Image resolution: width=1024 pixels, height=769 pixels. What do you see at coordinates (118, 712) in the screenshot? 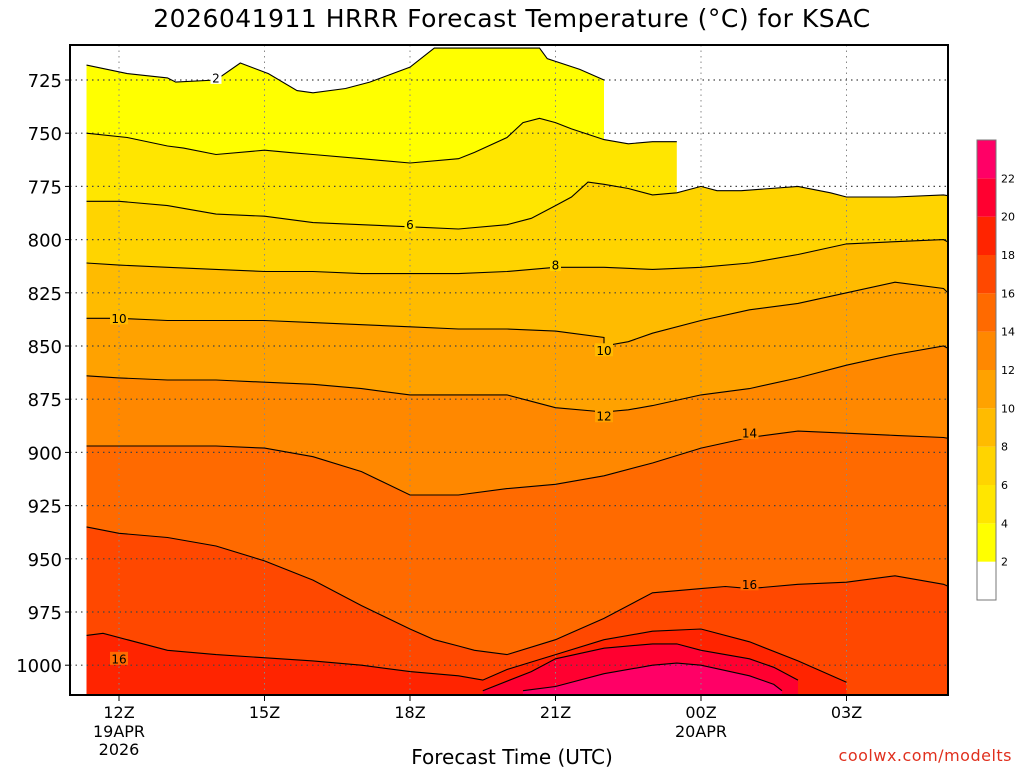
I see `x-tick-label: 12Z` at bounding box center [118, 712].